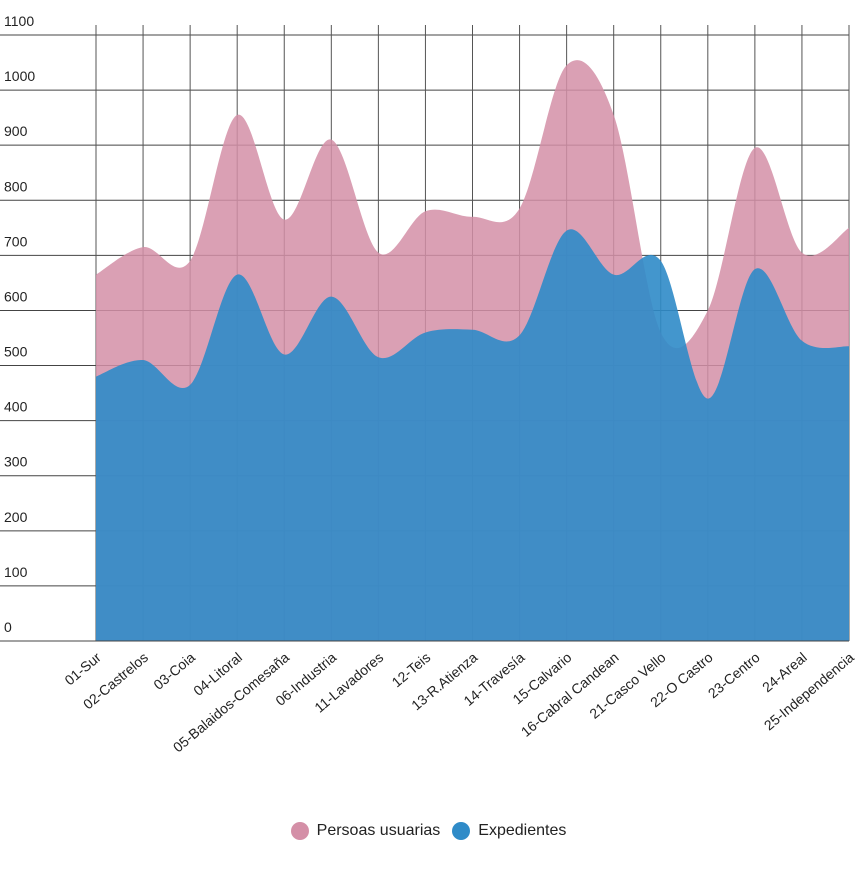 This screenshot has height=877, width=857. Describe the element at coordinates (16, 352) in the screenshot. I see `y-tick-label: 500` at that location.